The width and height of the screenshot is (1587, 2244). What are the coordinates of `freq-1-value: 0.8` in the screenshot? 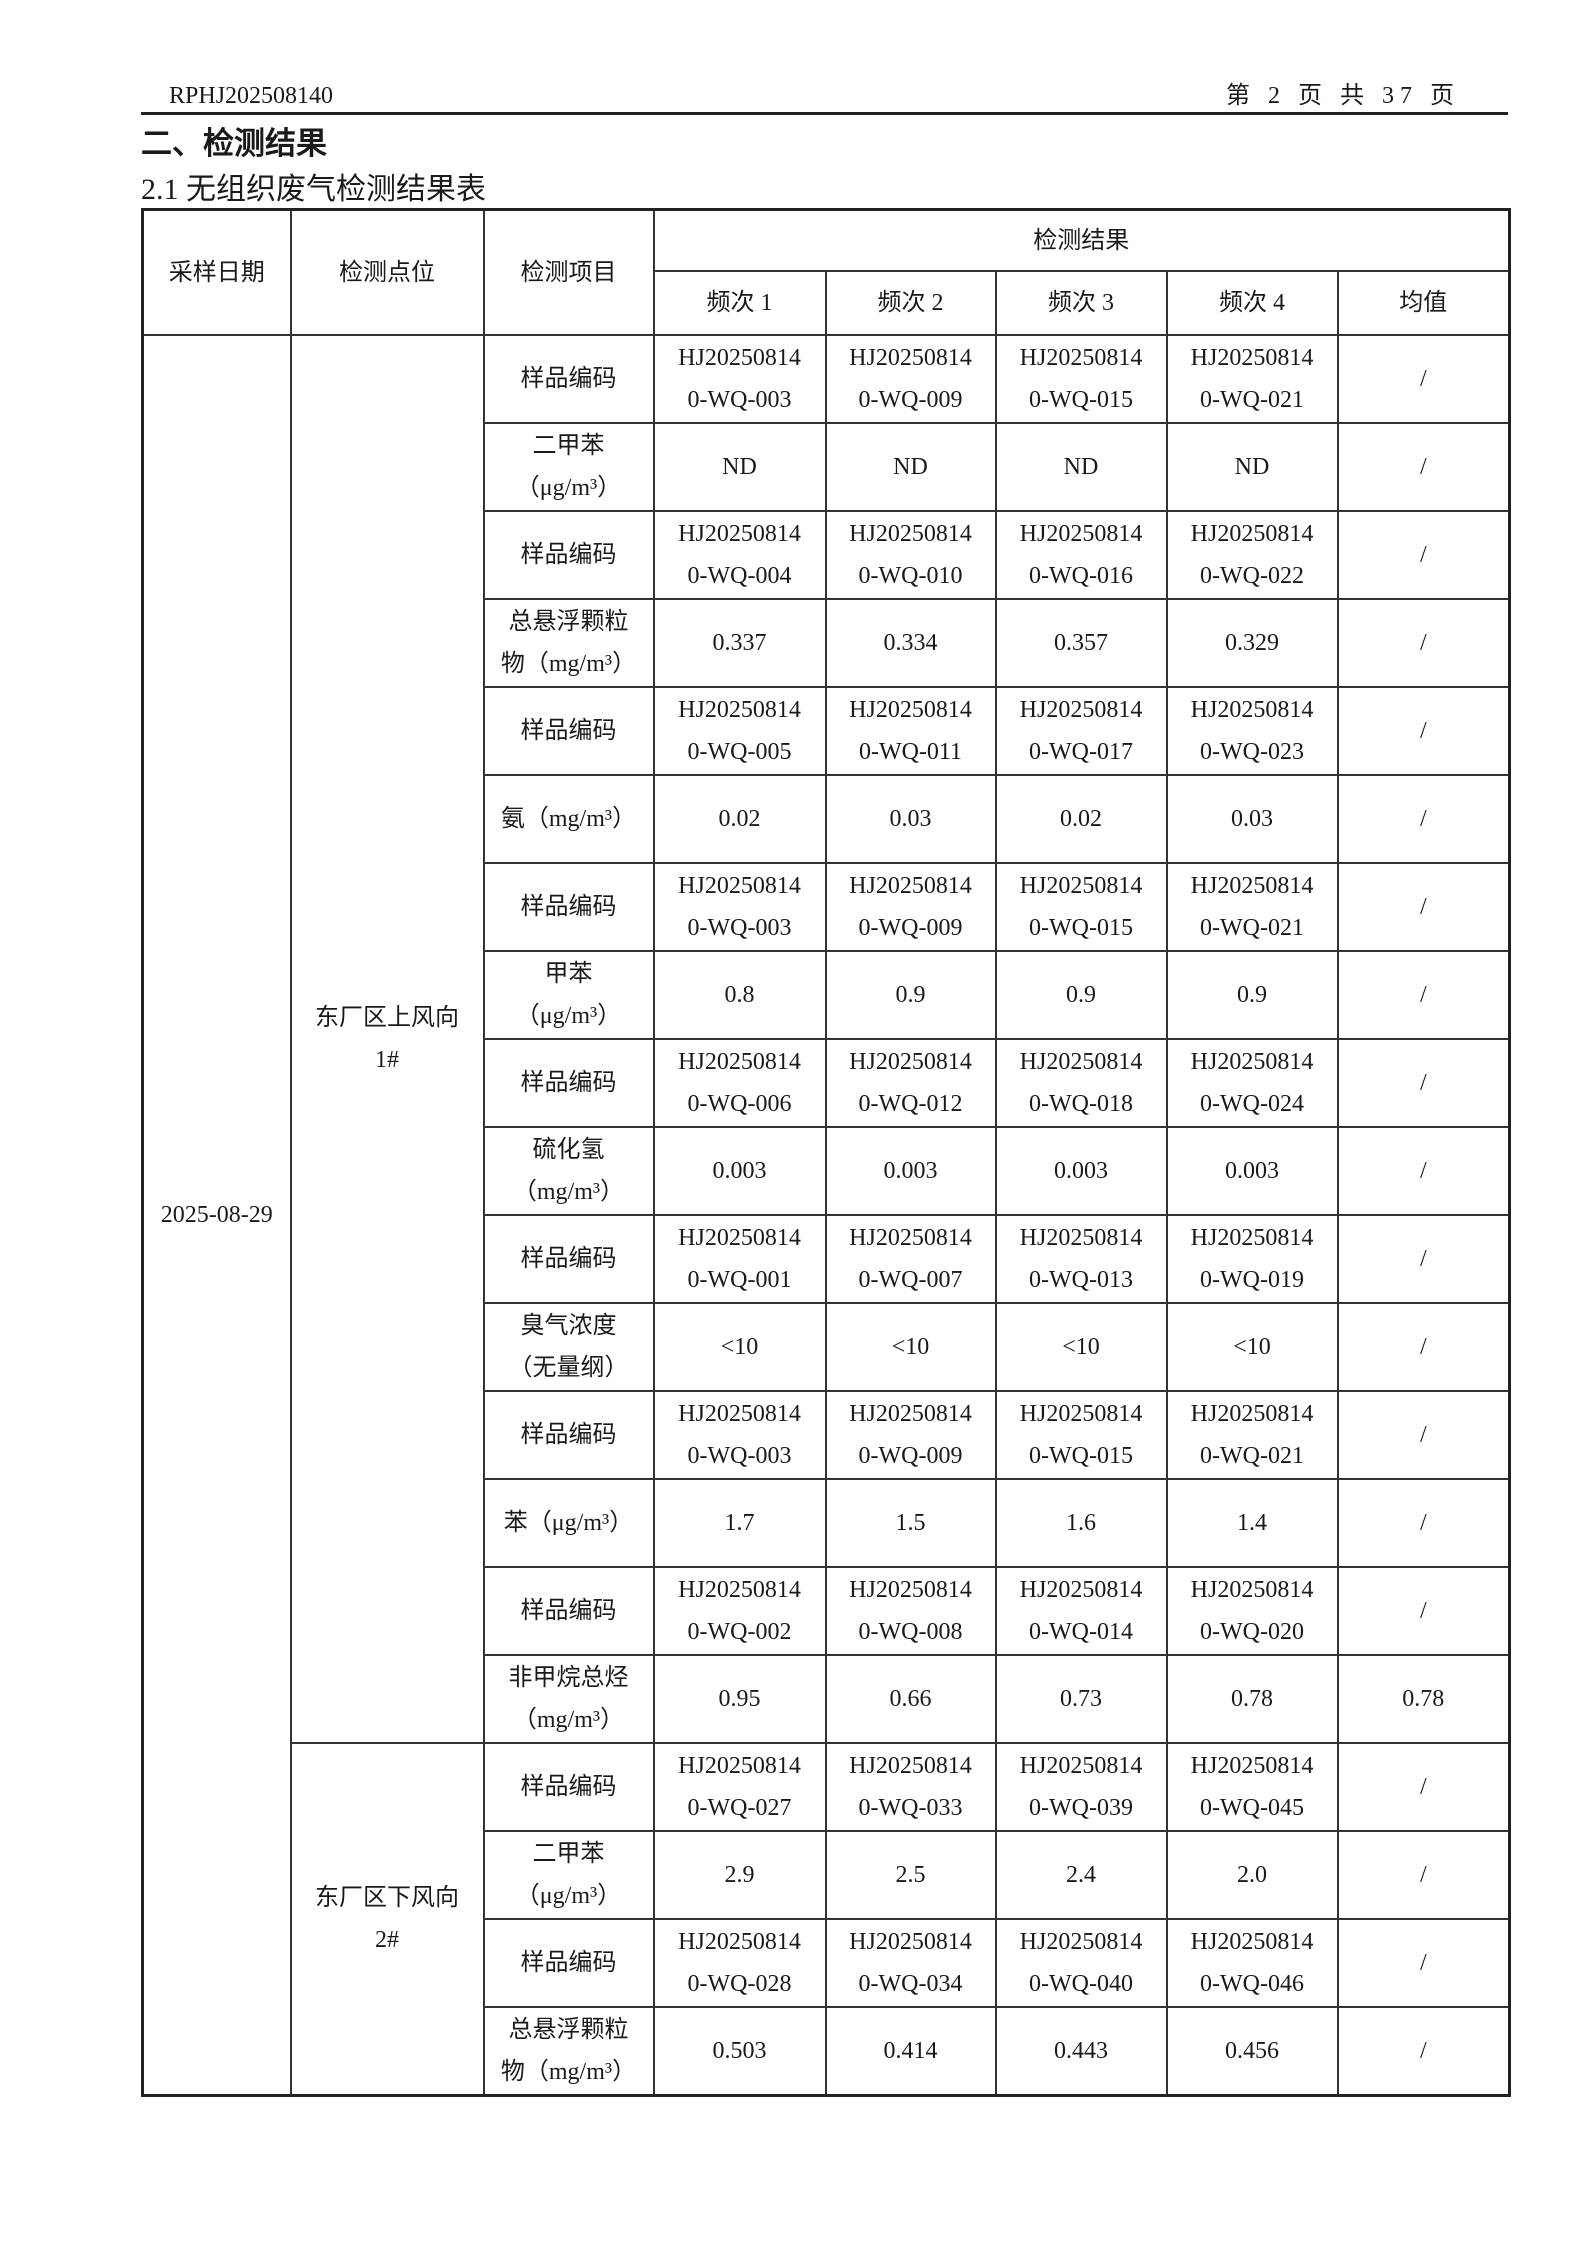 It's located at (739, 995).